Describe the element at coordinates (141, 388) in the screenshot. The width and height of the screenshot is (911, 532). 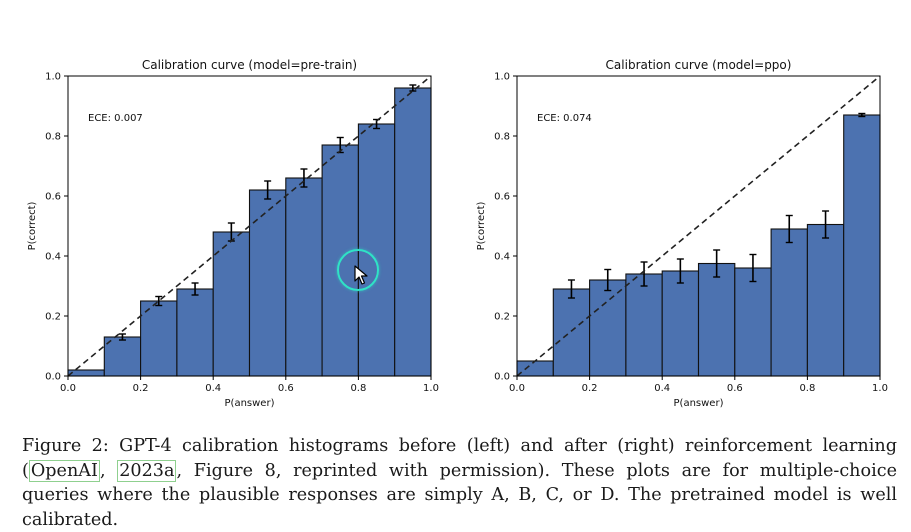
I see `chart1-x-tick-label-1: 0.2` at that location.